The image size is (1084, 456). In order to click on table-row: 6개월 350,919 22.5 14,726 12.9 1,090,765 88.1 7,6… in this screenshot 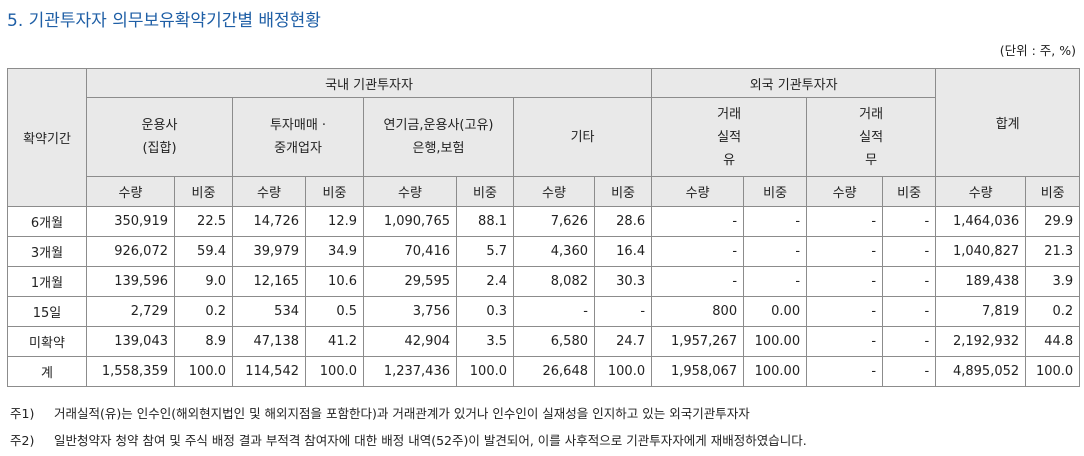, I will do `click(544, 221)`.